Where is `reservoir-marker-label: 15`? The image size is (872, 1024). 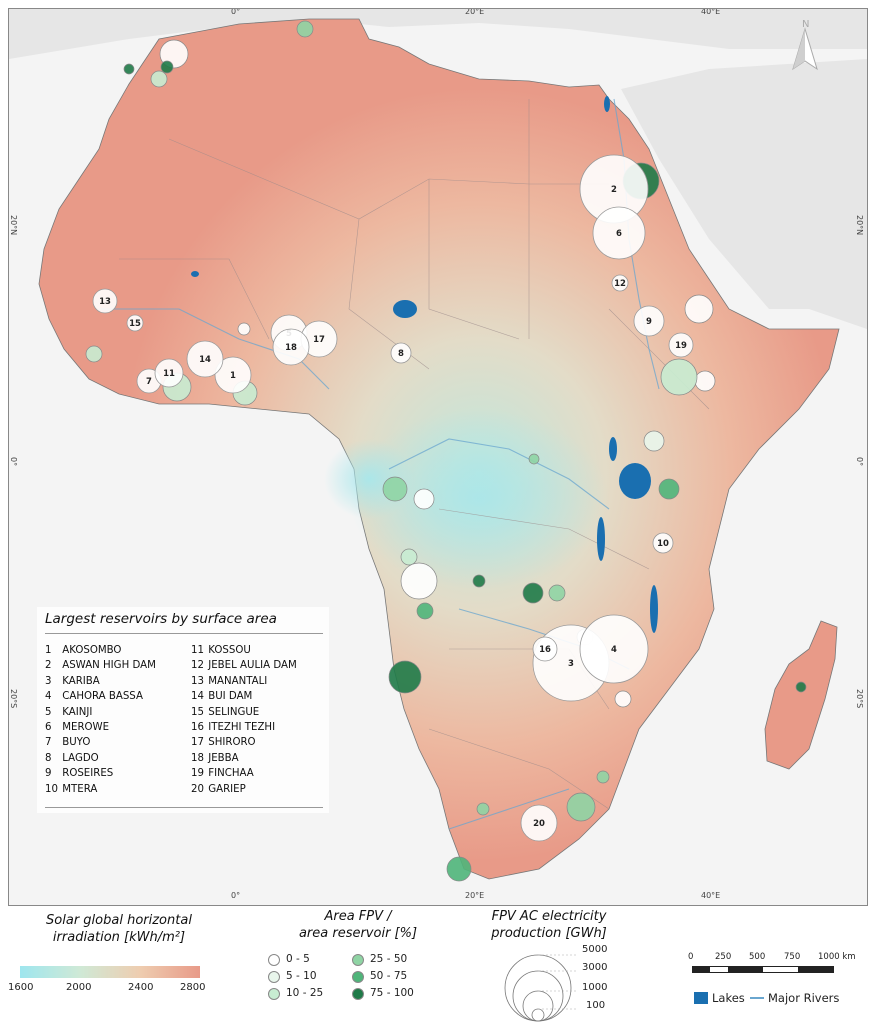 reservoir-marker-label: 15 is located at coordinates (135, 324).